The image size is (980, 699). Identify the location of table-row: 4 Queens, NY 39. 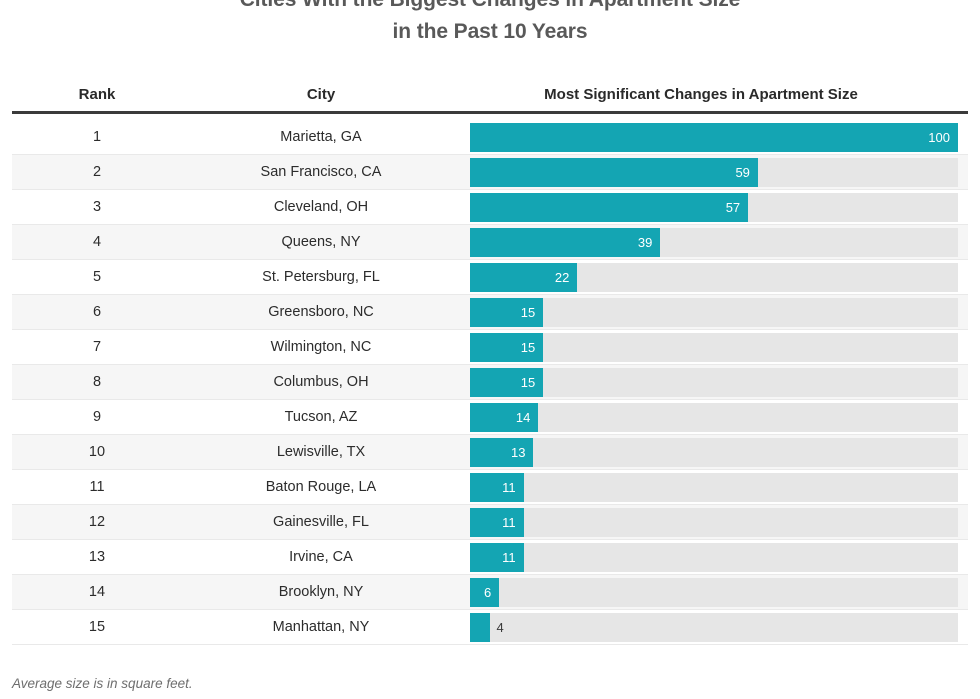
(490, 242).